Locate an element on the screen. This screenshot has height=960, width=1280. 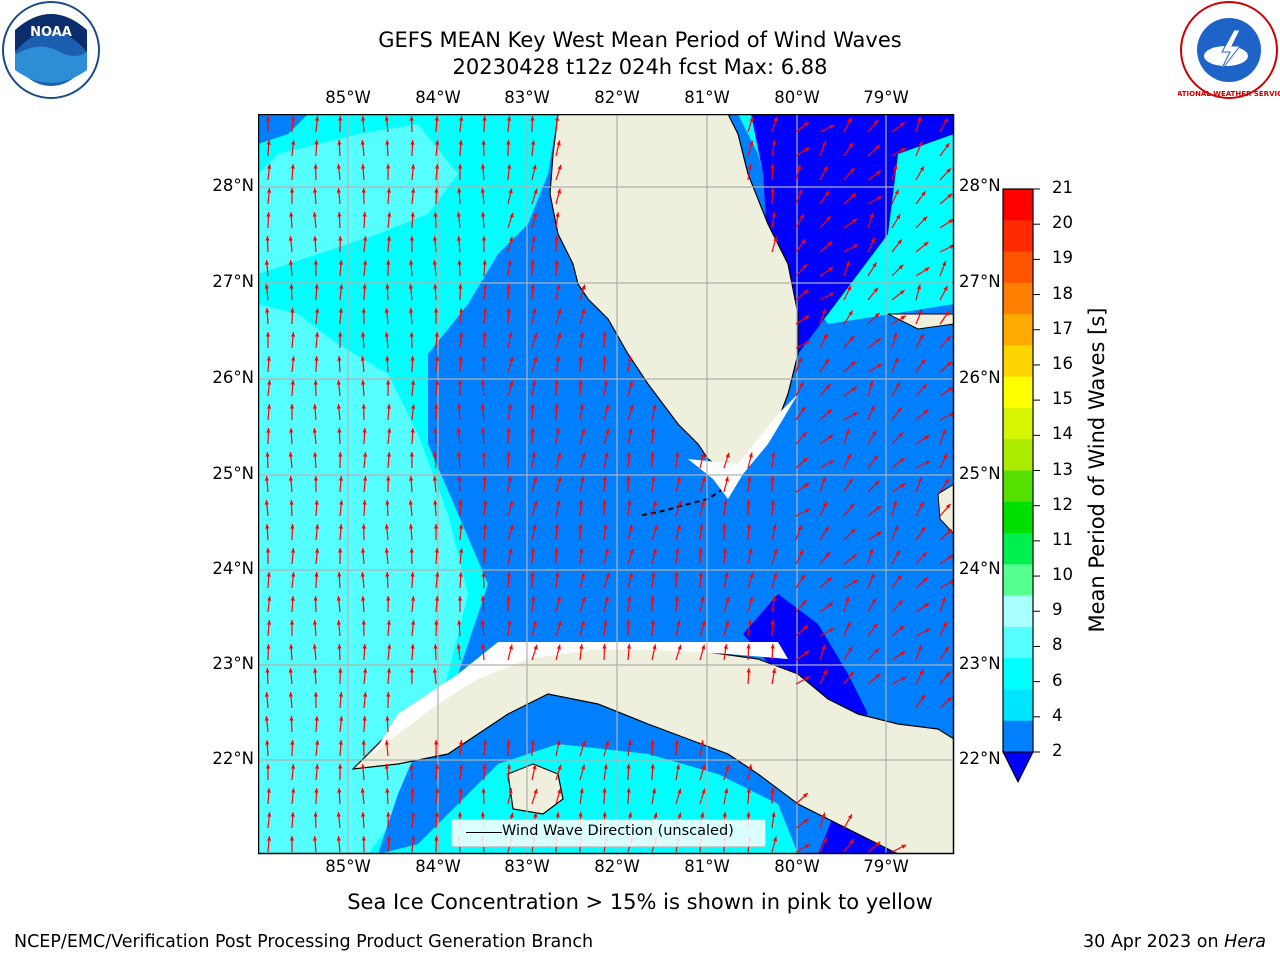
lon-tick-label: 80°W is located at coordinates (797, 866).